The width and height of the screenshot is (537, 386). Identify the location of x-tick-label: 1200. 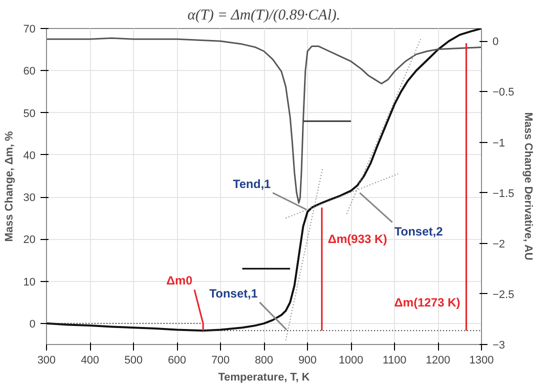
(438, 360).